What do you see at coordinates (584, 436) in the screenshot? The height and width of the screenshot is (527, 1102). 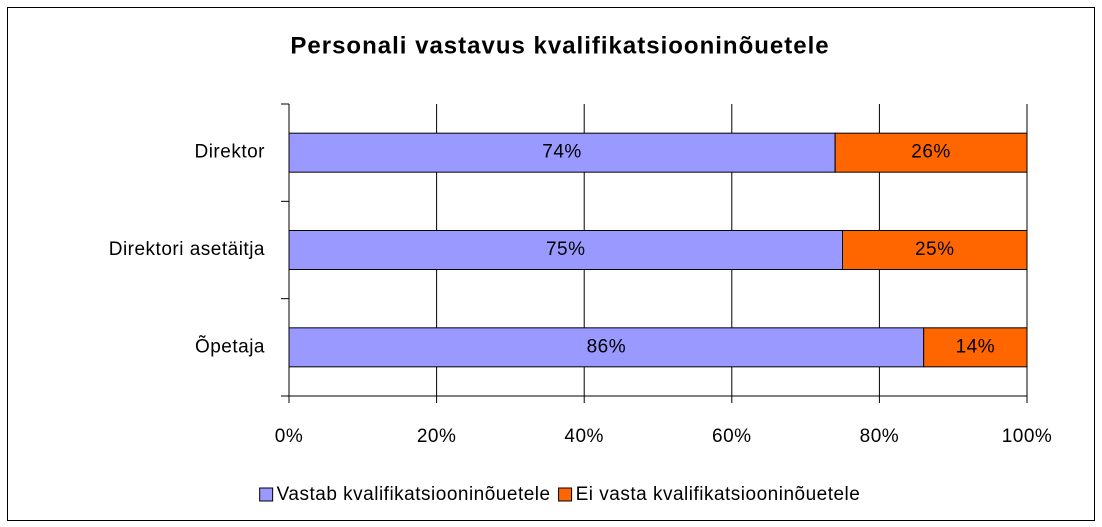 I see `x-tick-label: 40%` at bounding box center [584, 436].